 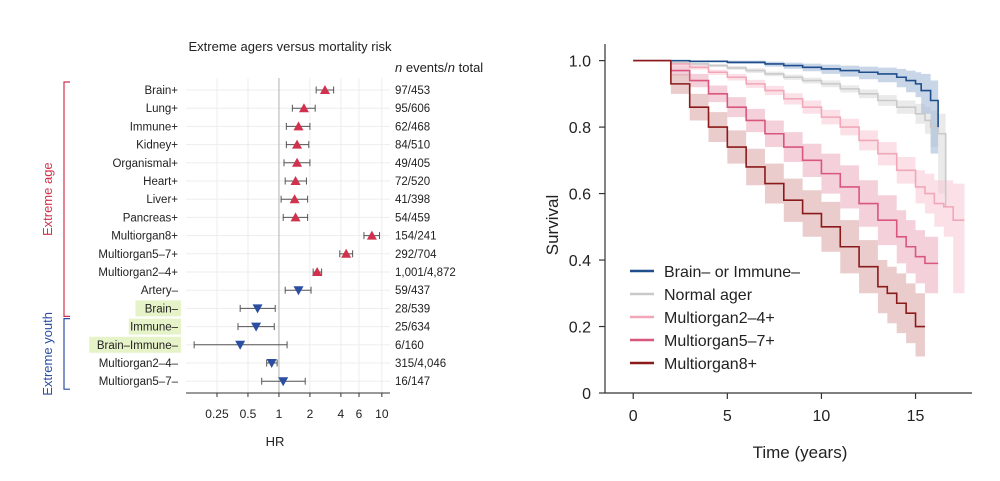 What do you see at coordinates (275, 441) in the screenshot?
I see `forest-x-axis-label: HR` at bounding box center [275, 441].